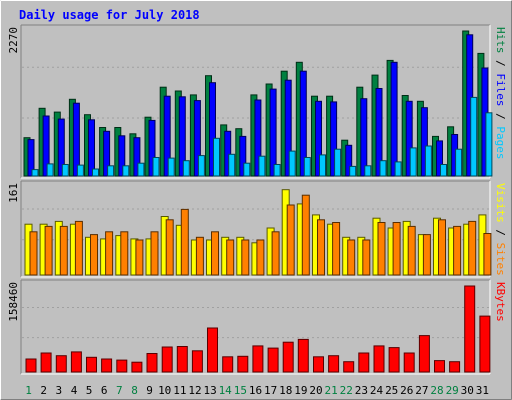 The image size is (512, 400). I want to click on requests-legend: Hits / Files / Pages, so click(500, 93).